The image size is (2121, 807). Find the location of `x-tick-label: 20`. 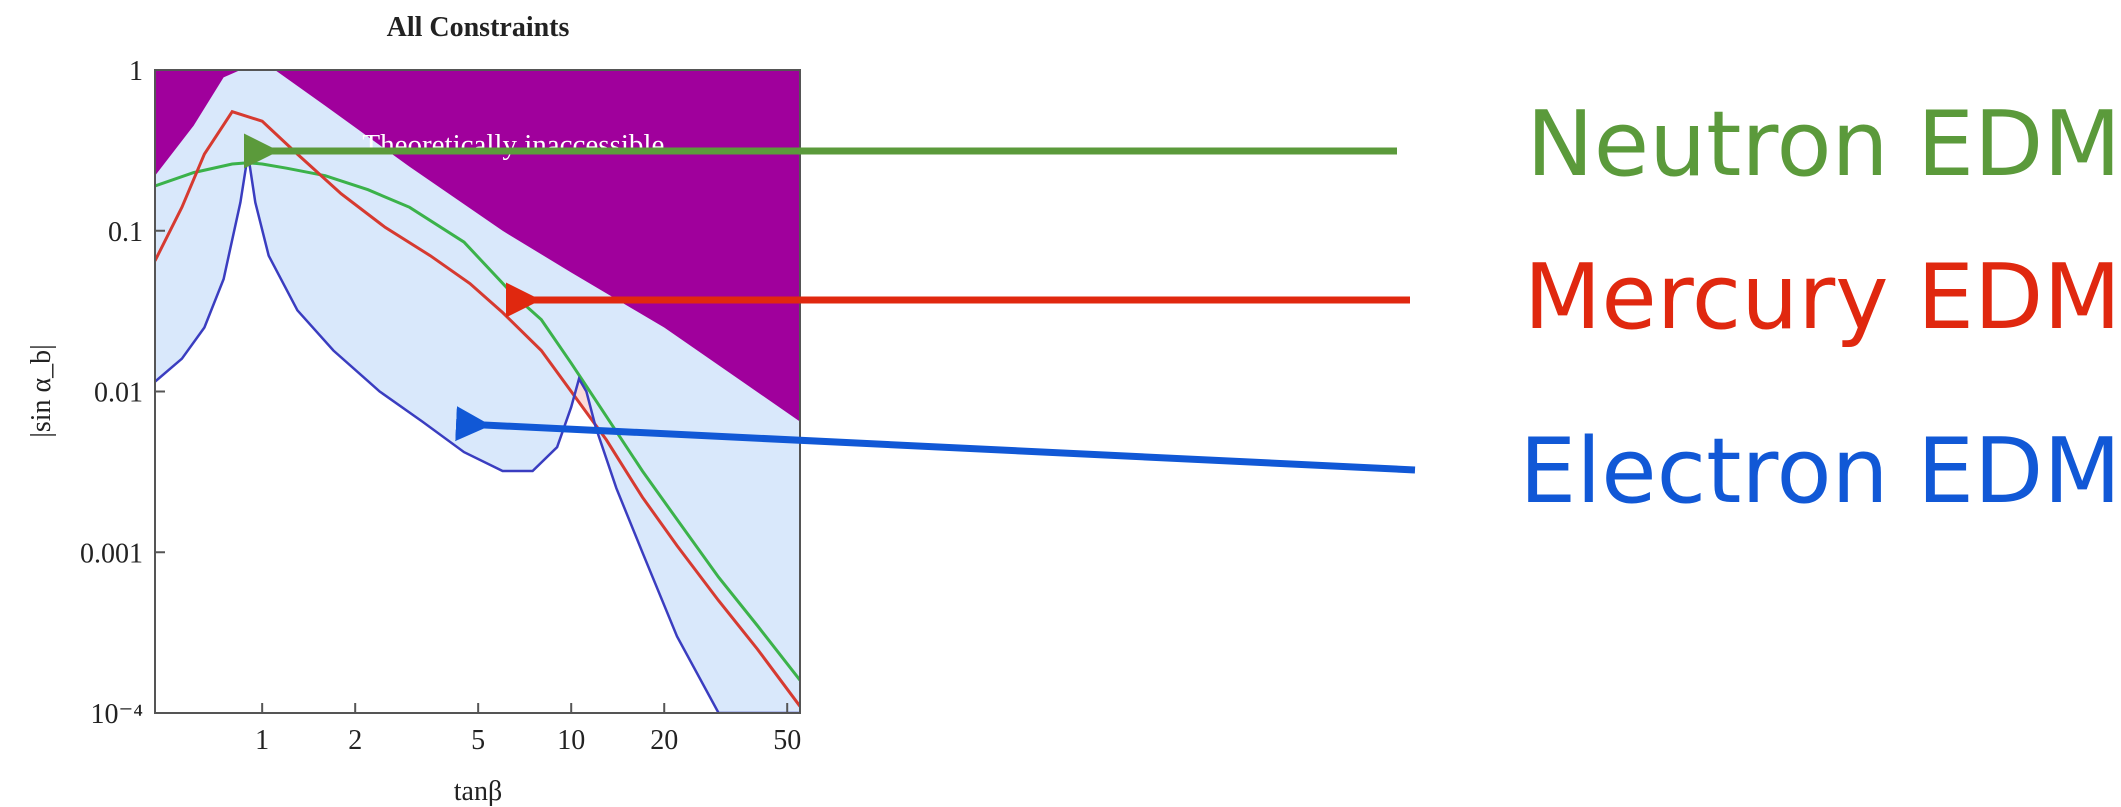

x-tick-label: 20 is located at coordinates (664, 740).